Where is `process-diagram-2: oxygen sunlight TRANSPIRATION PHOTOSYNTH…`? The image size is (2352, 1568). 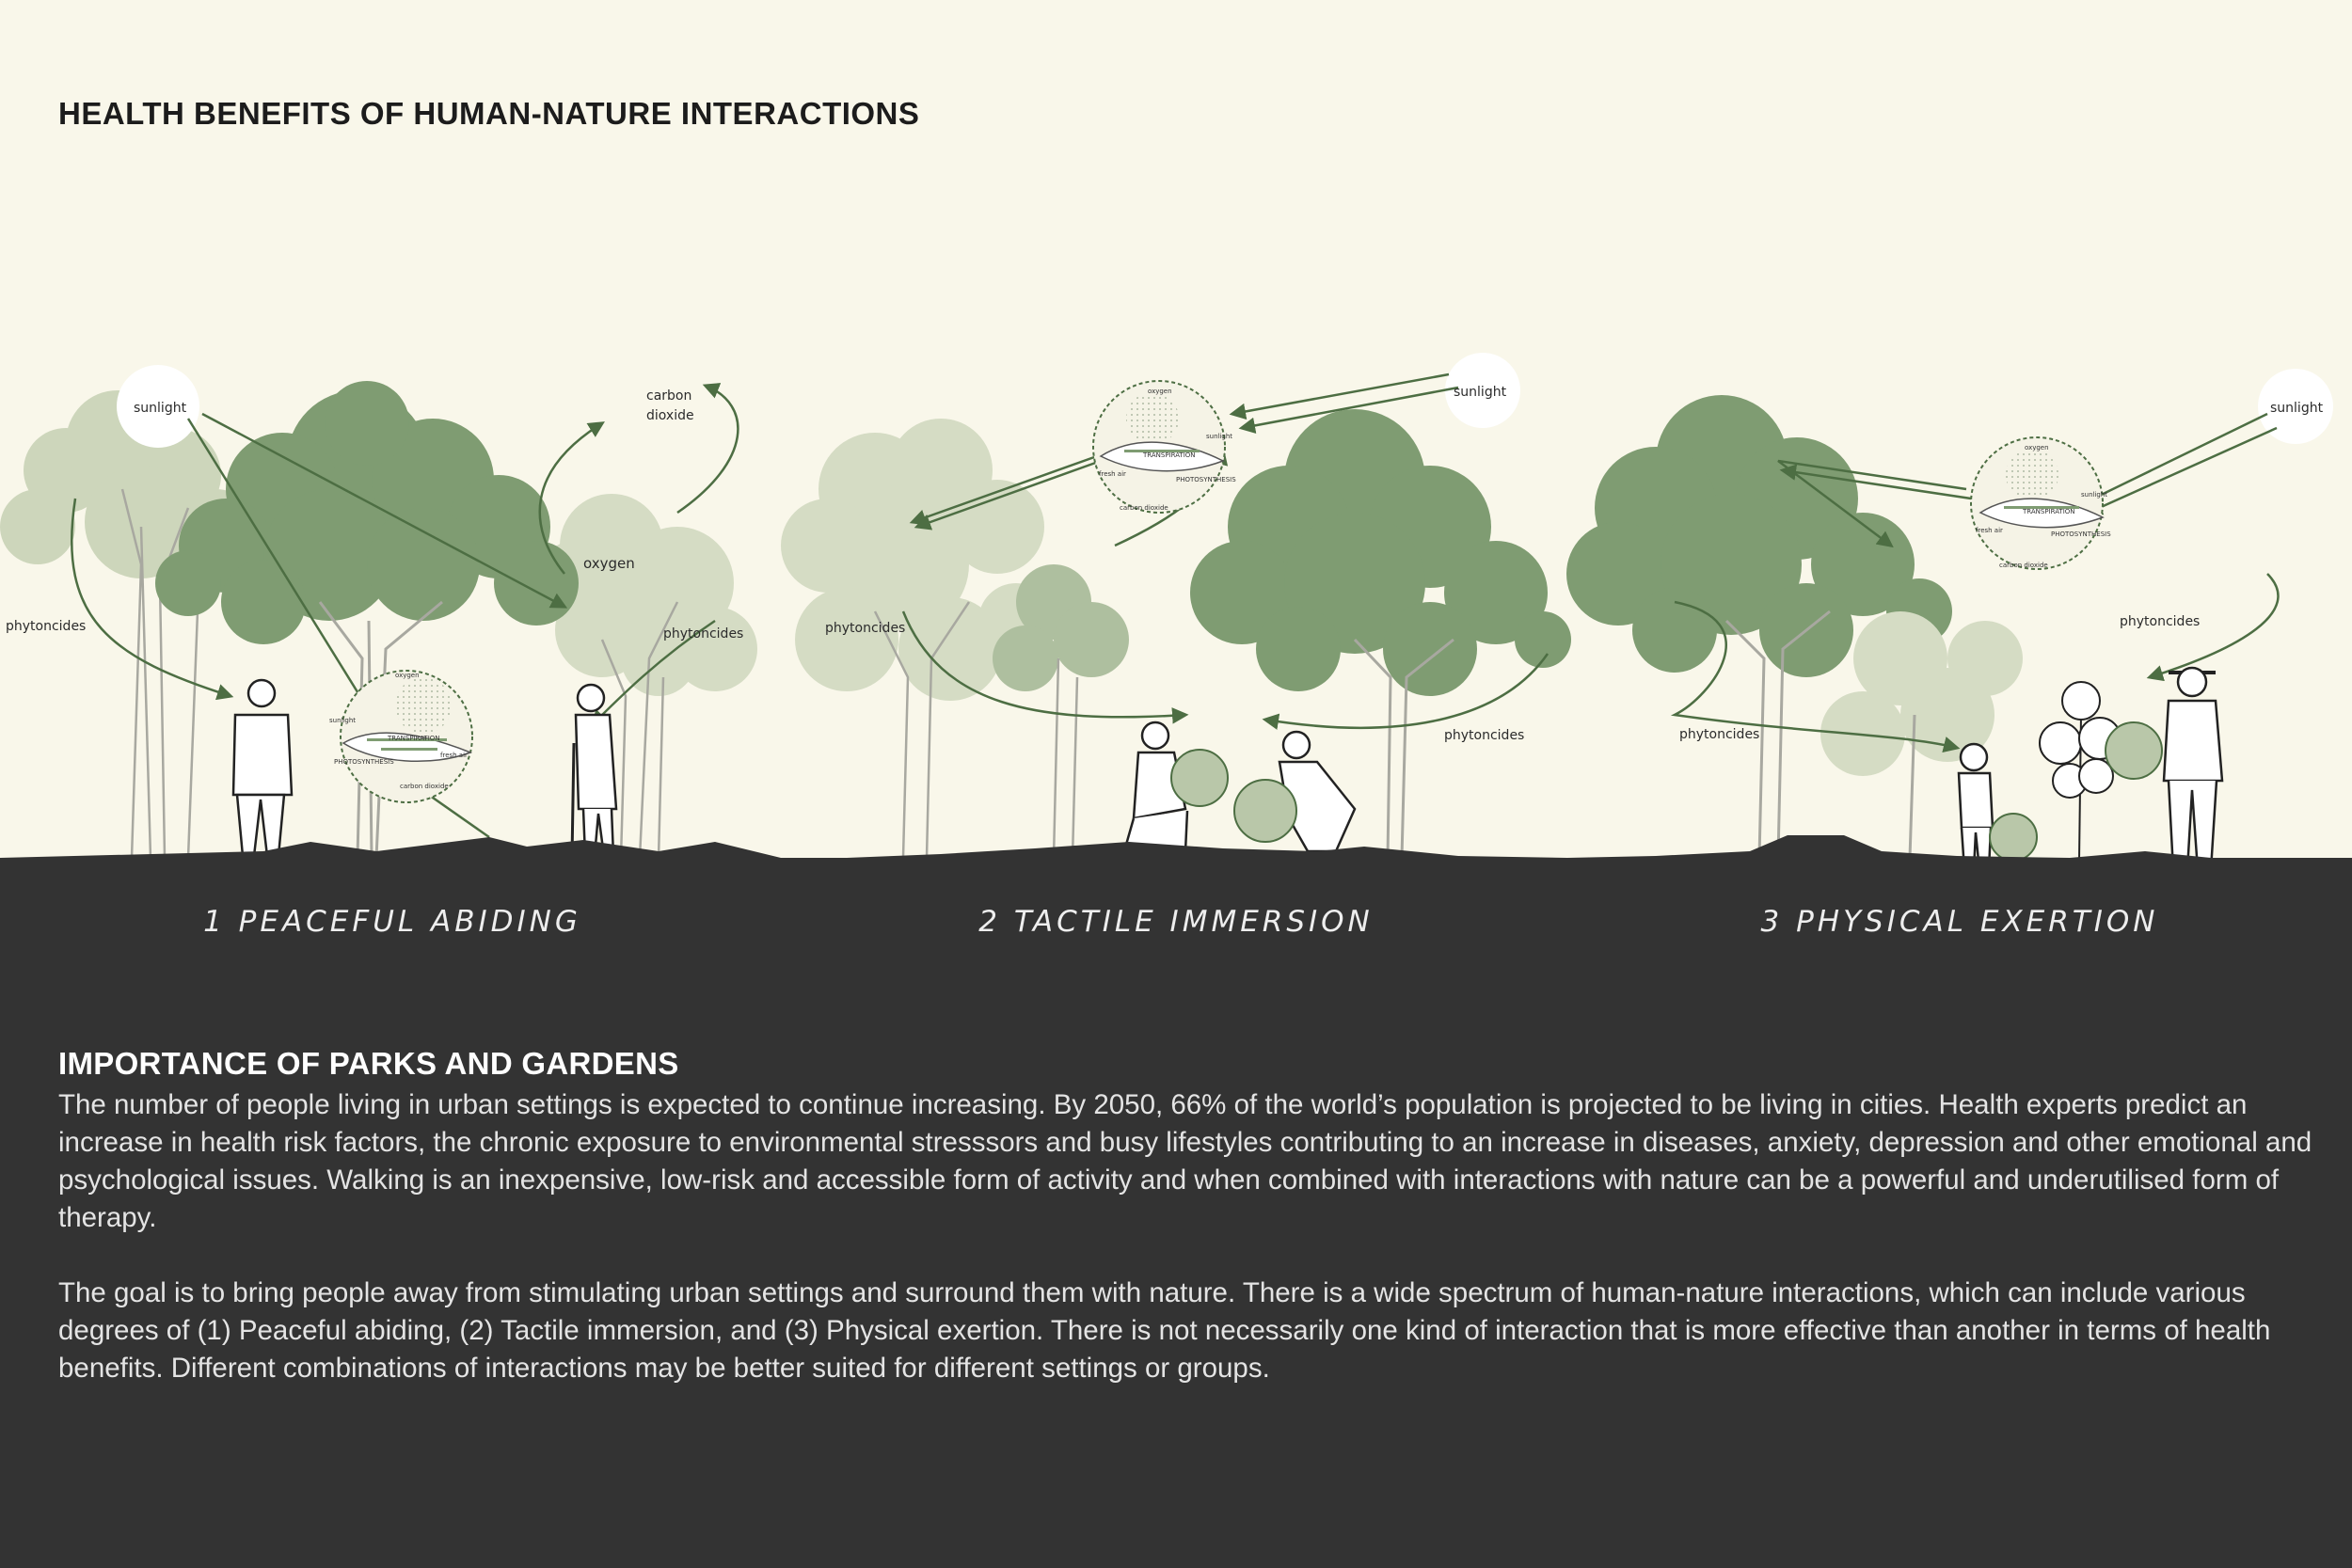 process-diagram-2: oxygen sunlight TRANSPIRATION PHOTOSYNTH… is located at coordinates (1164, 447).